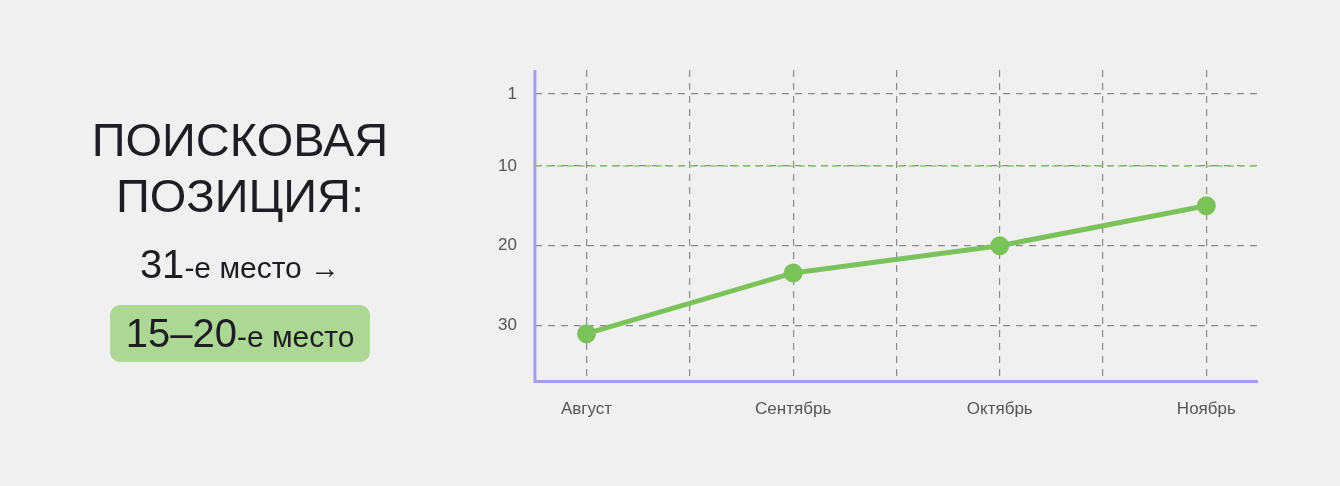 The height and width of the screenshot is (486, 1340). What do you see at coordinates (240, 168) in the screenshot?
I see `text: ПОИСКОВАЯ ПОЗИЦИЯ:` at bounding box center [240, 168].